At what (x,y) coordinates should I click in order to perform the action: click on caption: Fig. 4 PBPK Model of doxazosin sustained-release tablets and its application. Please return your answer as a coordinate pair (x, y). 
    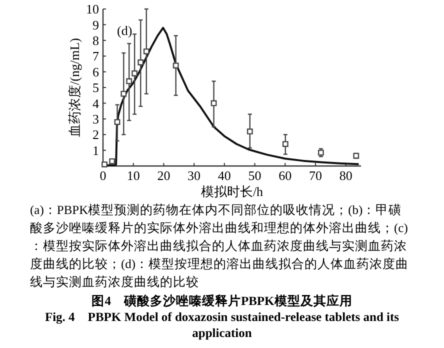
    Looking at the image, I should click on (222, 325).